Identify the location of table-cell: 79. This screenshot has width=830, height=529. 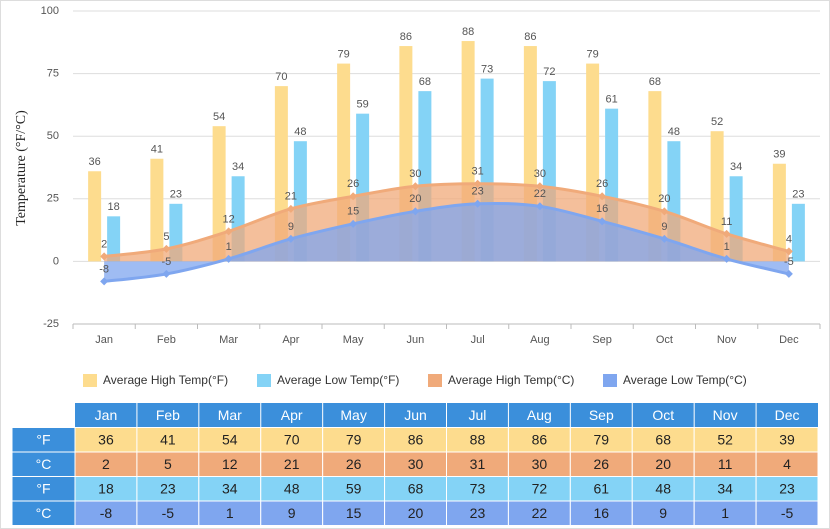
(602, 439).